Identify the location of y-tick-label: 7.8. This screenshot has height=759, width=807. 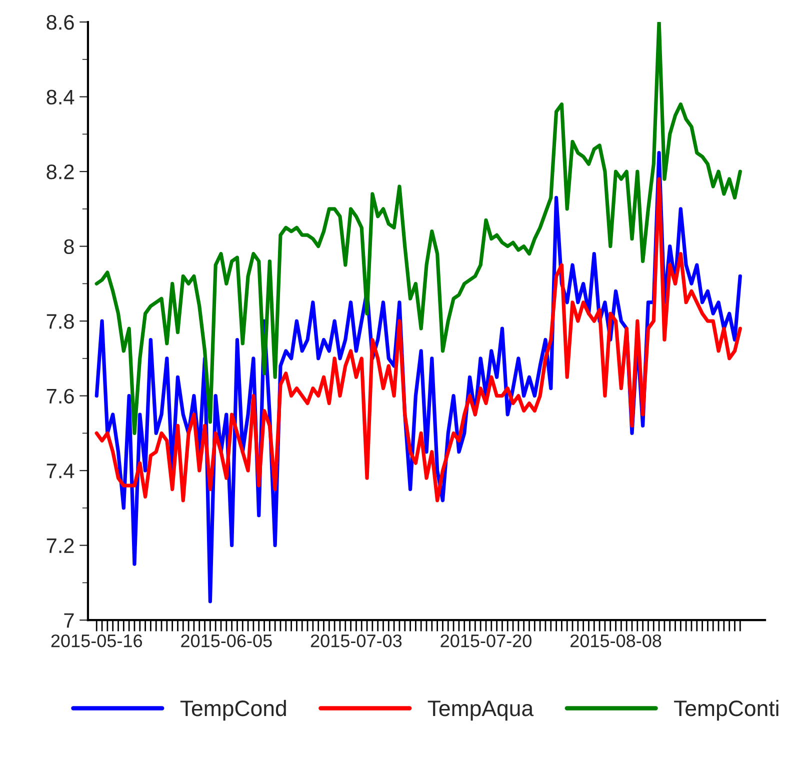
(60, 321).